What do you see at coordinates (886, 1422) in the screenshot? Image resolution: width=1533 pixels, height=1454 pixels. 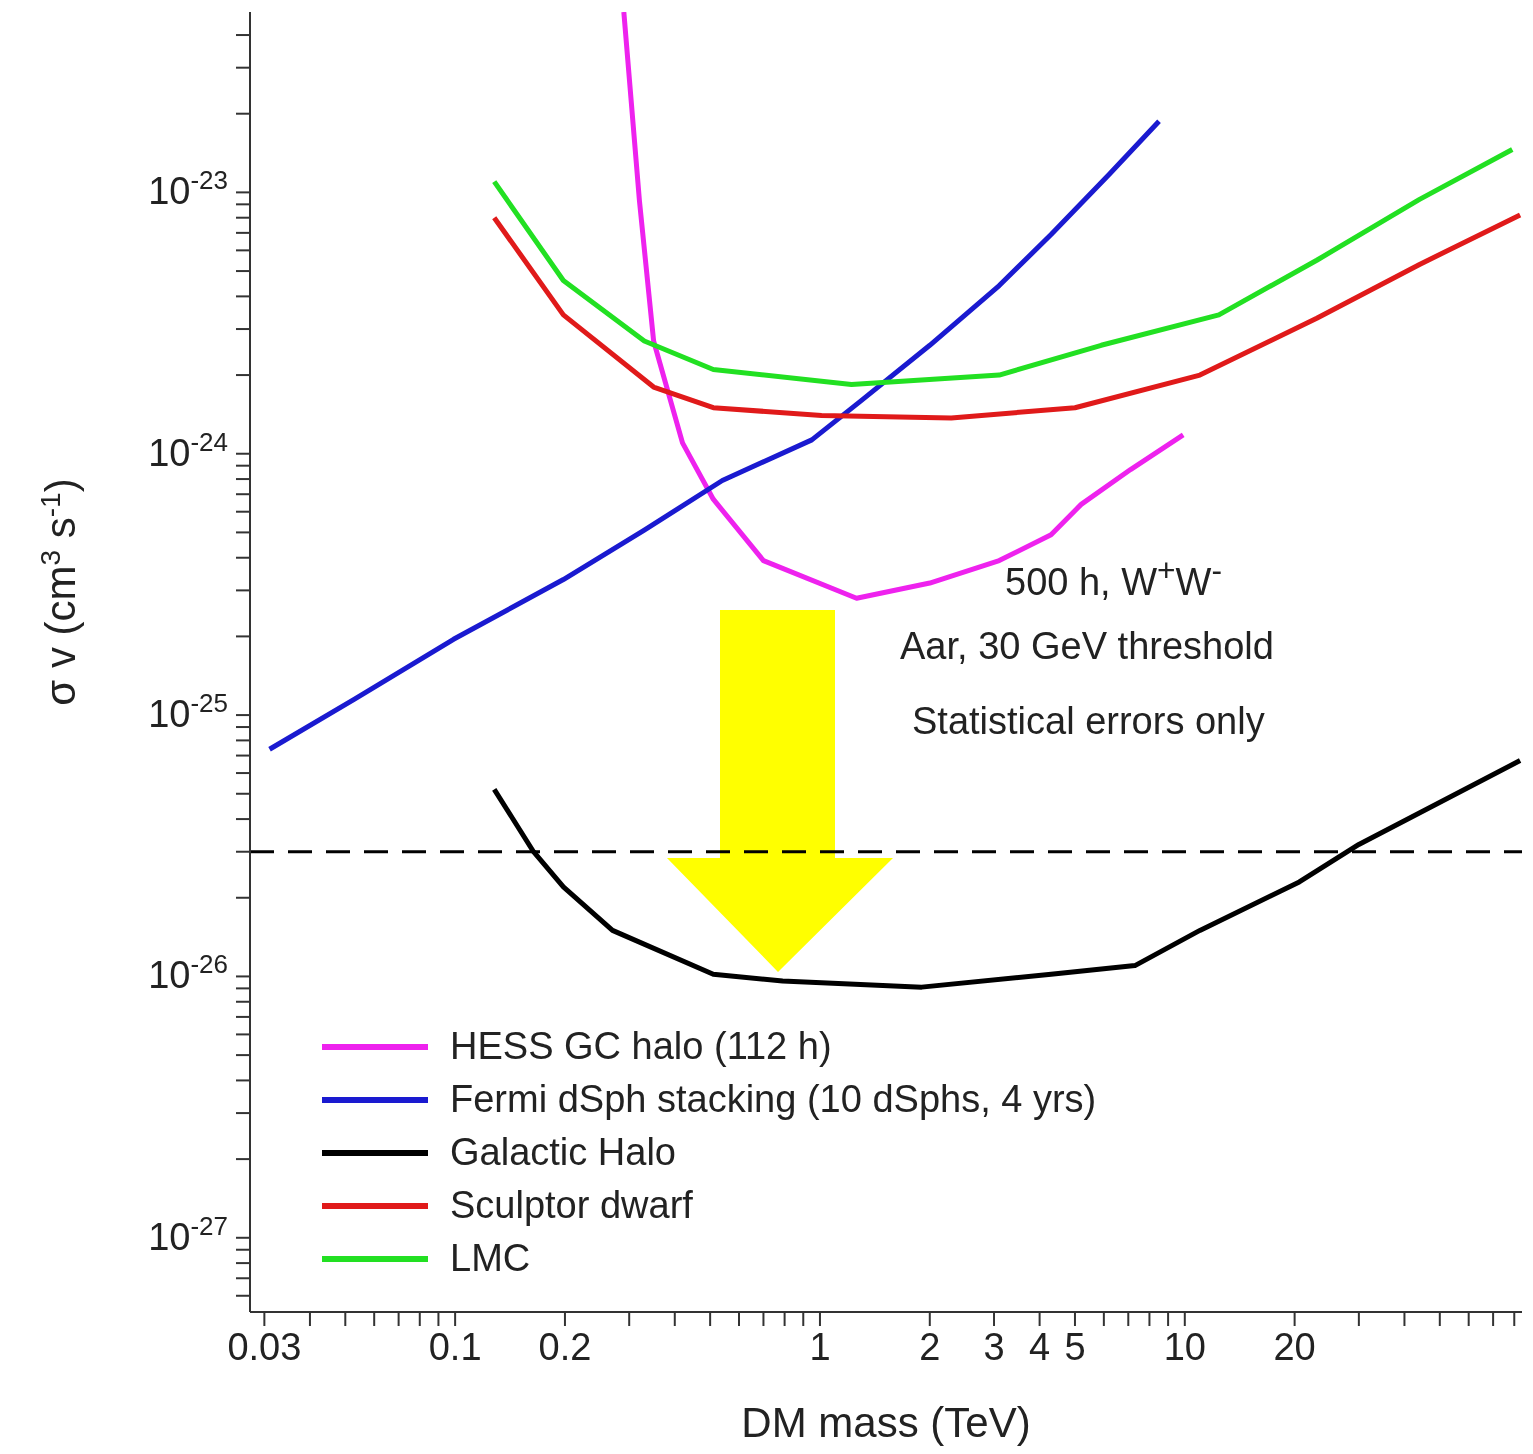 I see `x-axis-title: DM mass (TeV)` at bounding box center [886, 1422].